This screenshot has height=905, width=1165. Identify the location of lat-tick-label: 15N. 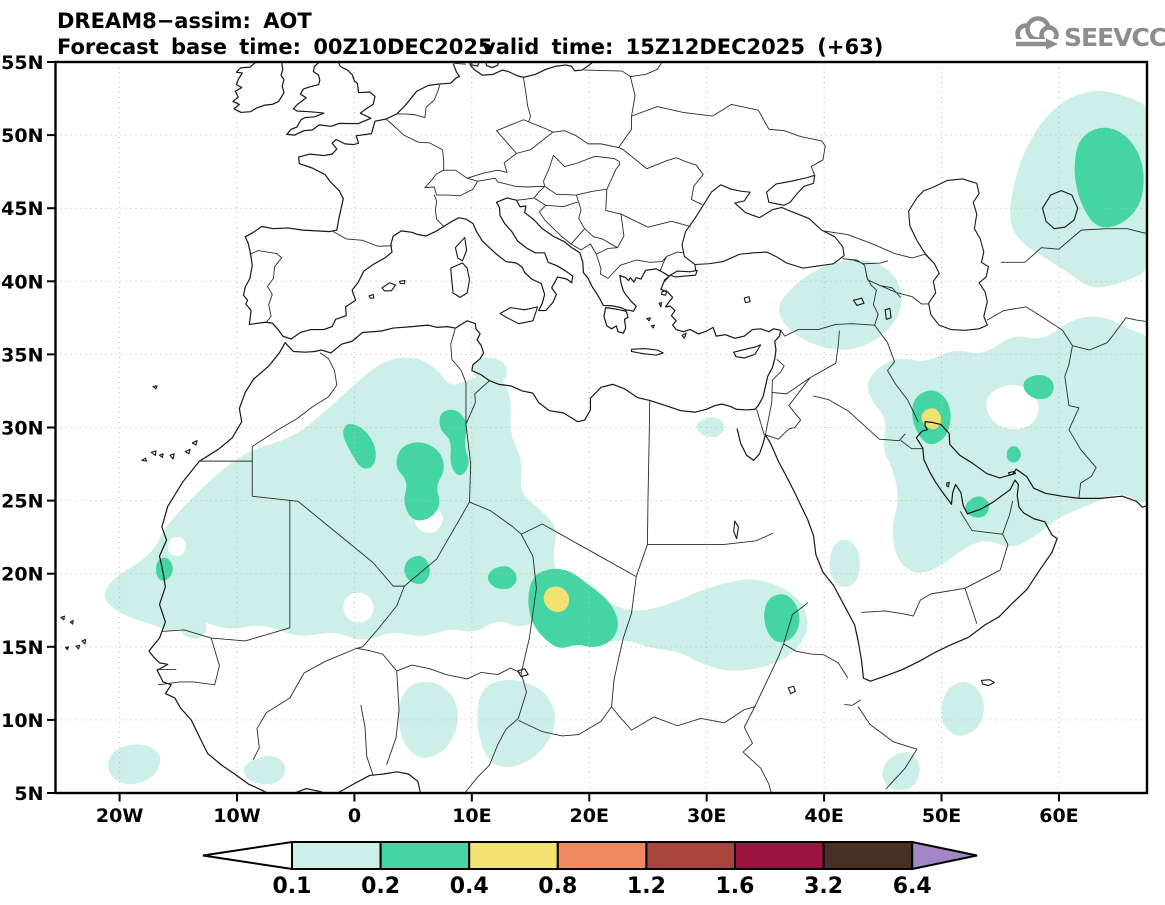
(22, 648).